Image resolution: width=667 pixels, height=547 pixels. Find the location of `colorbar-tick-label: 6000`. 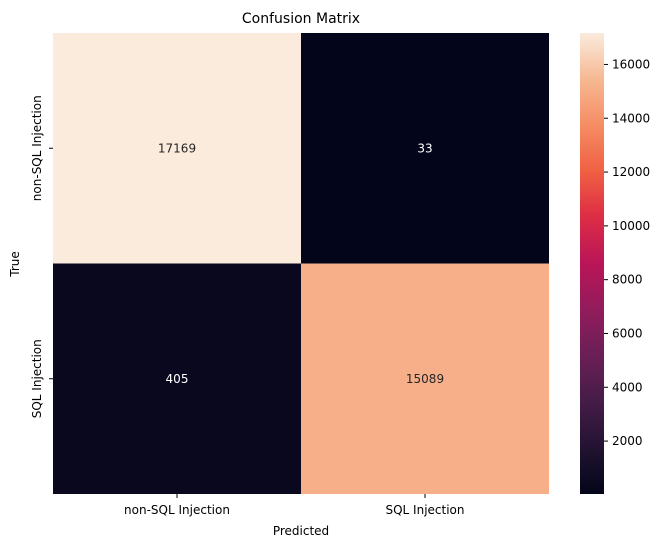

colorbar-tick-label: 6000 is located at coordinates (627, 333).